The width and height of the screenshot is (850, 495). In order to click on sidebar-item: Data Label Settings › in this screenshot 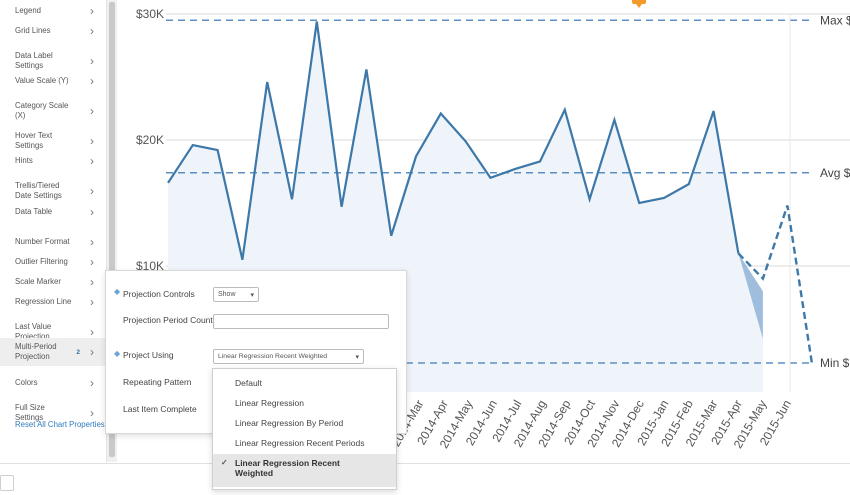, I will do `click(53, 61)`.